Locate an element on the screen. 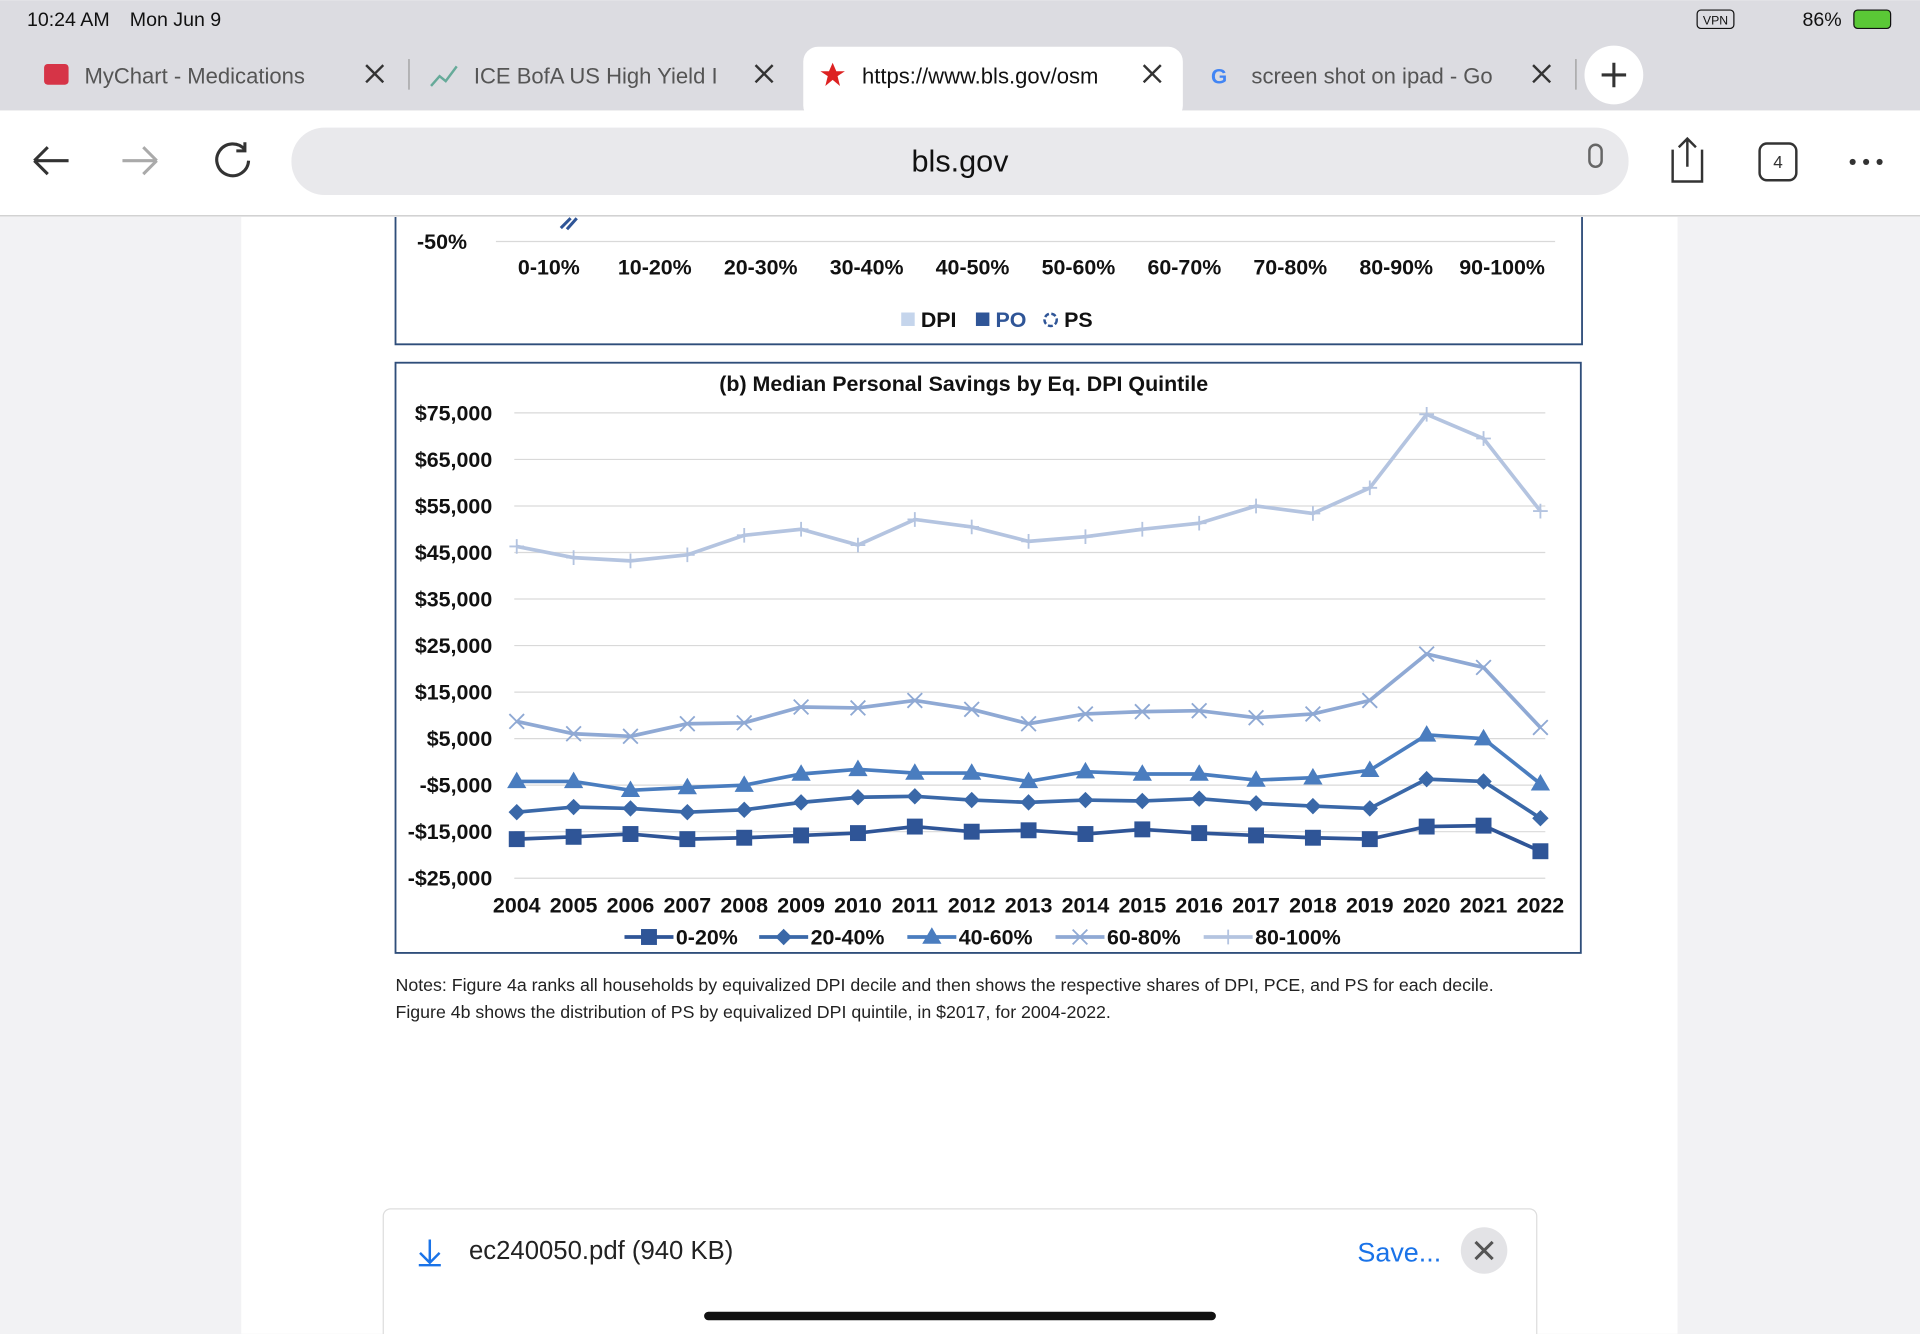 This screenshot has width=1920, height=1334. x-tick-label: 80-90% is located at coordinates (1396, 268).